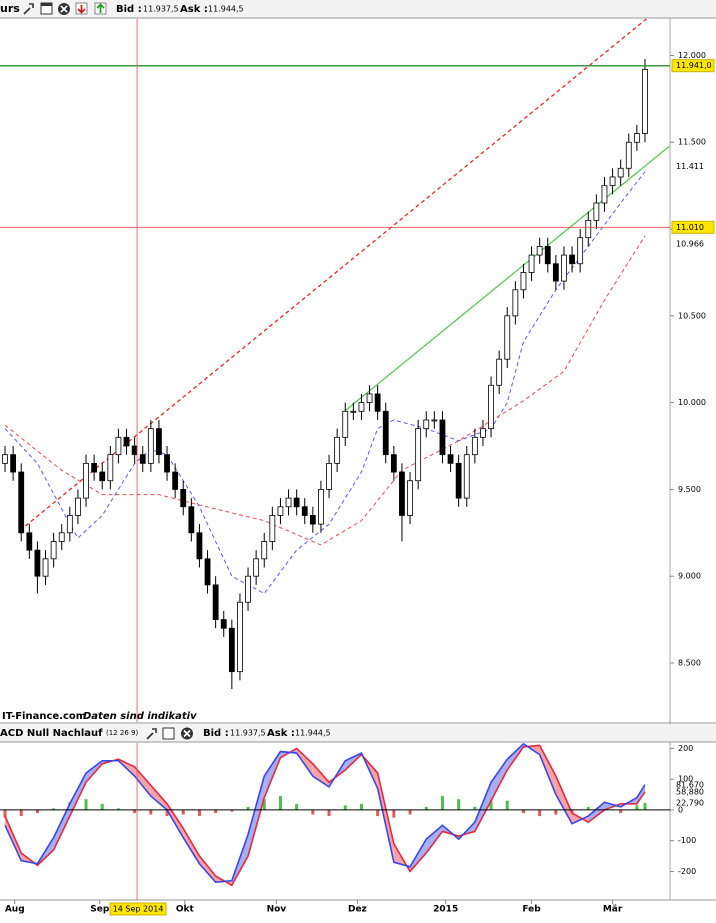 This screenshot has width=716, height=923. I want to click on toolbar-icons, so click(65, 8).